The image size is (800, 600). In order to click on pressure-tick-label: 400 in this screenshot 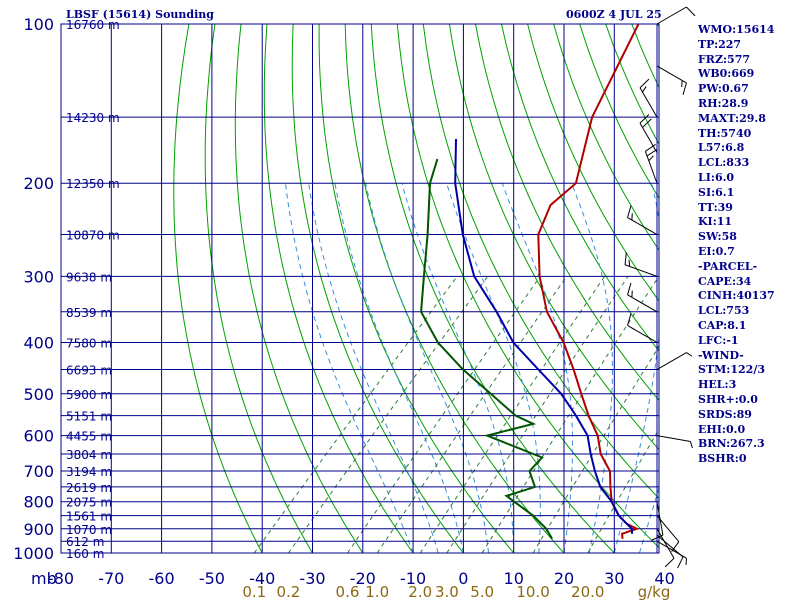, I will do `click(38, 342)`.